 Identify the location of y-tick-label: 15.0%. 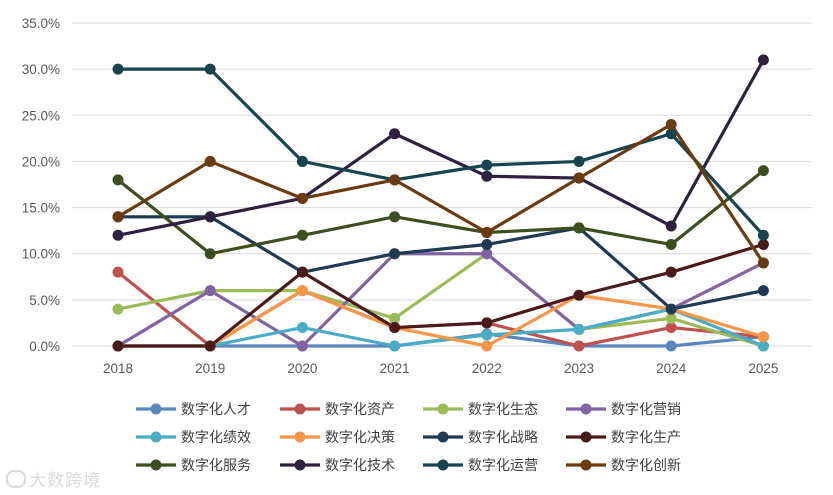
(41, 208).